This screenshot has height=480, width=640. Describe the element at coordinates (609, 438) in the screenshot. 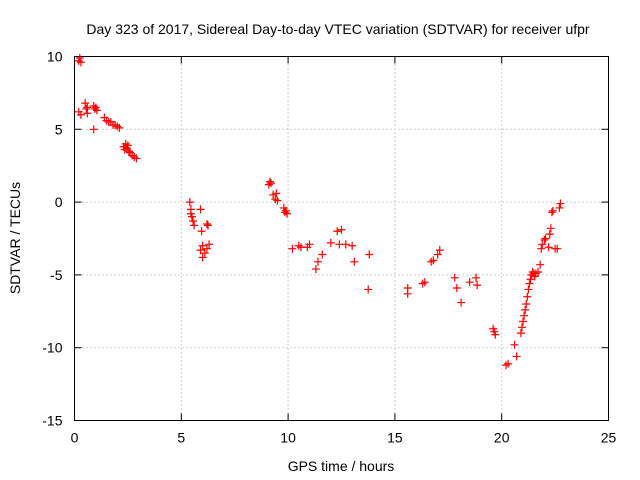

I see `x-tick-label: 25` at that location.